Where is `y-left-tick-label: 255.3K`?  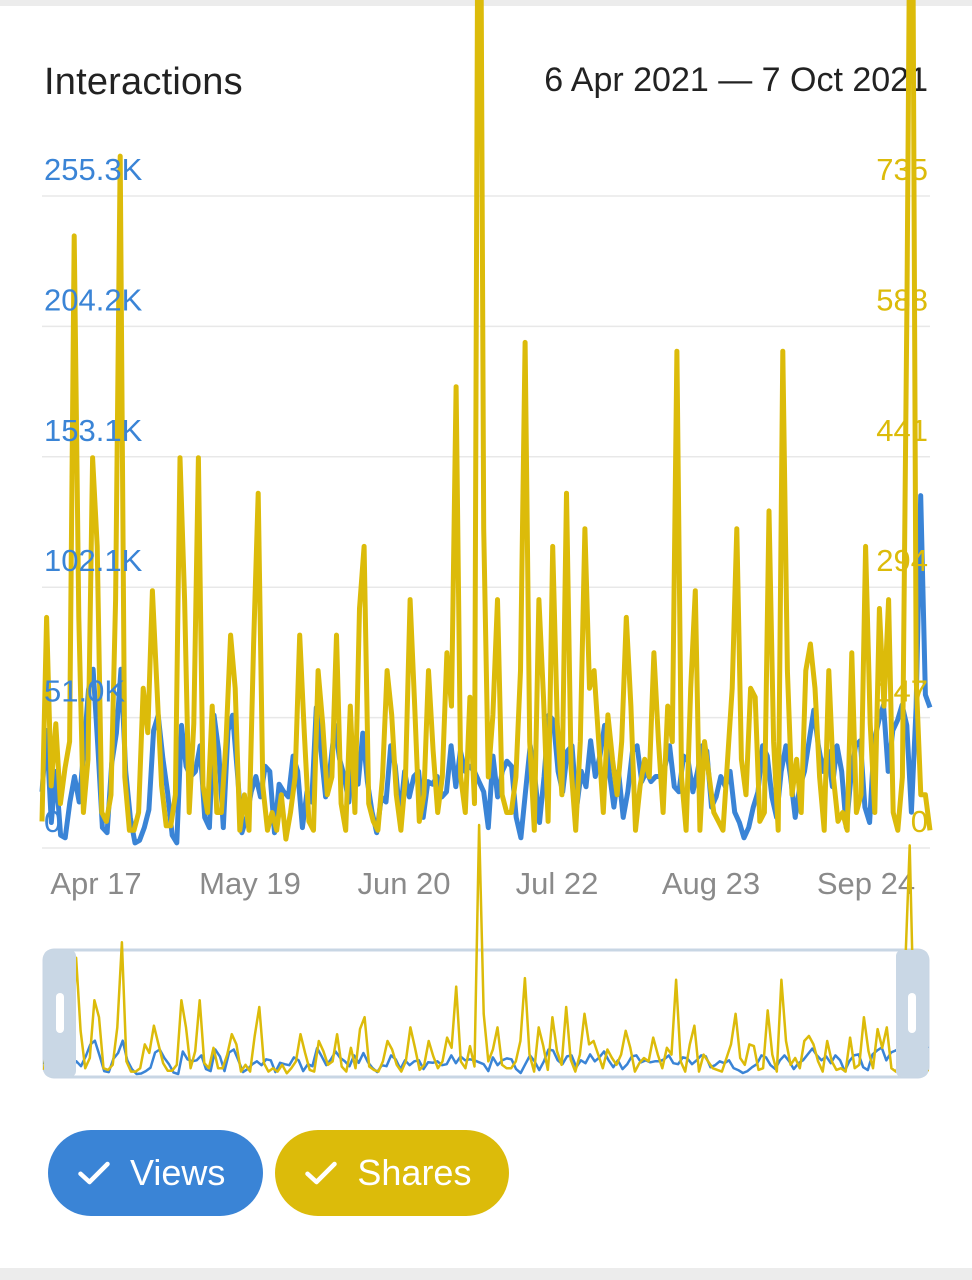 y-left-tick-label: 255.3K is located at coordinates (93, 169).